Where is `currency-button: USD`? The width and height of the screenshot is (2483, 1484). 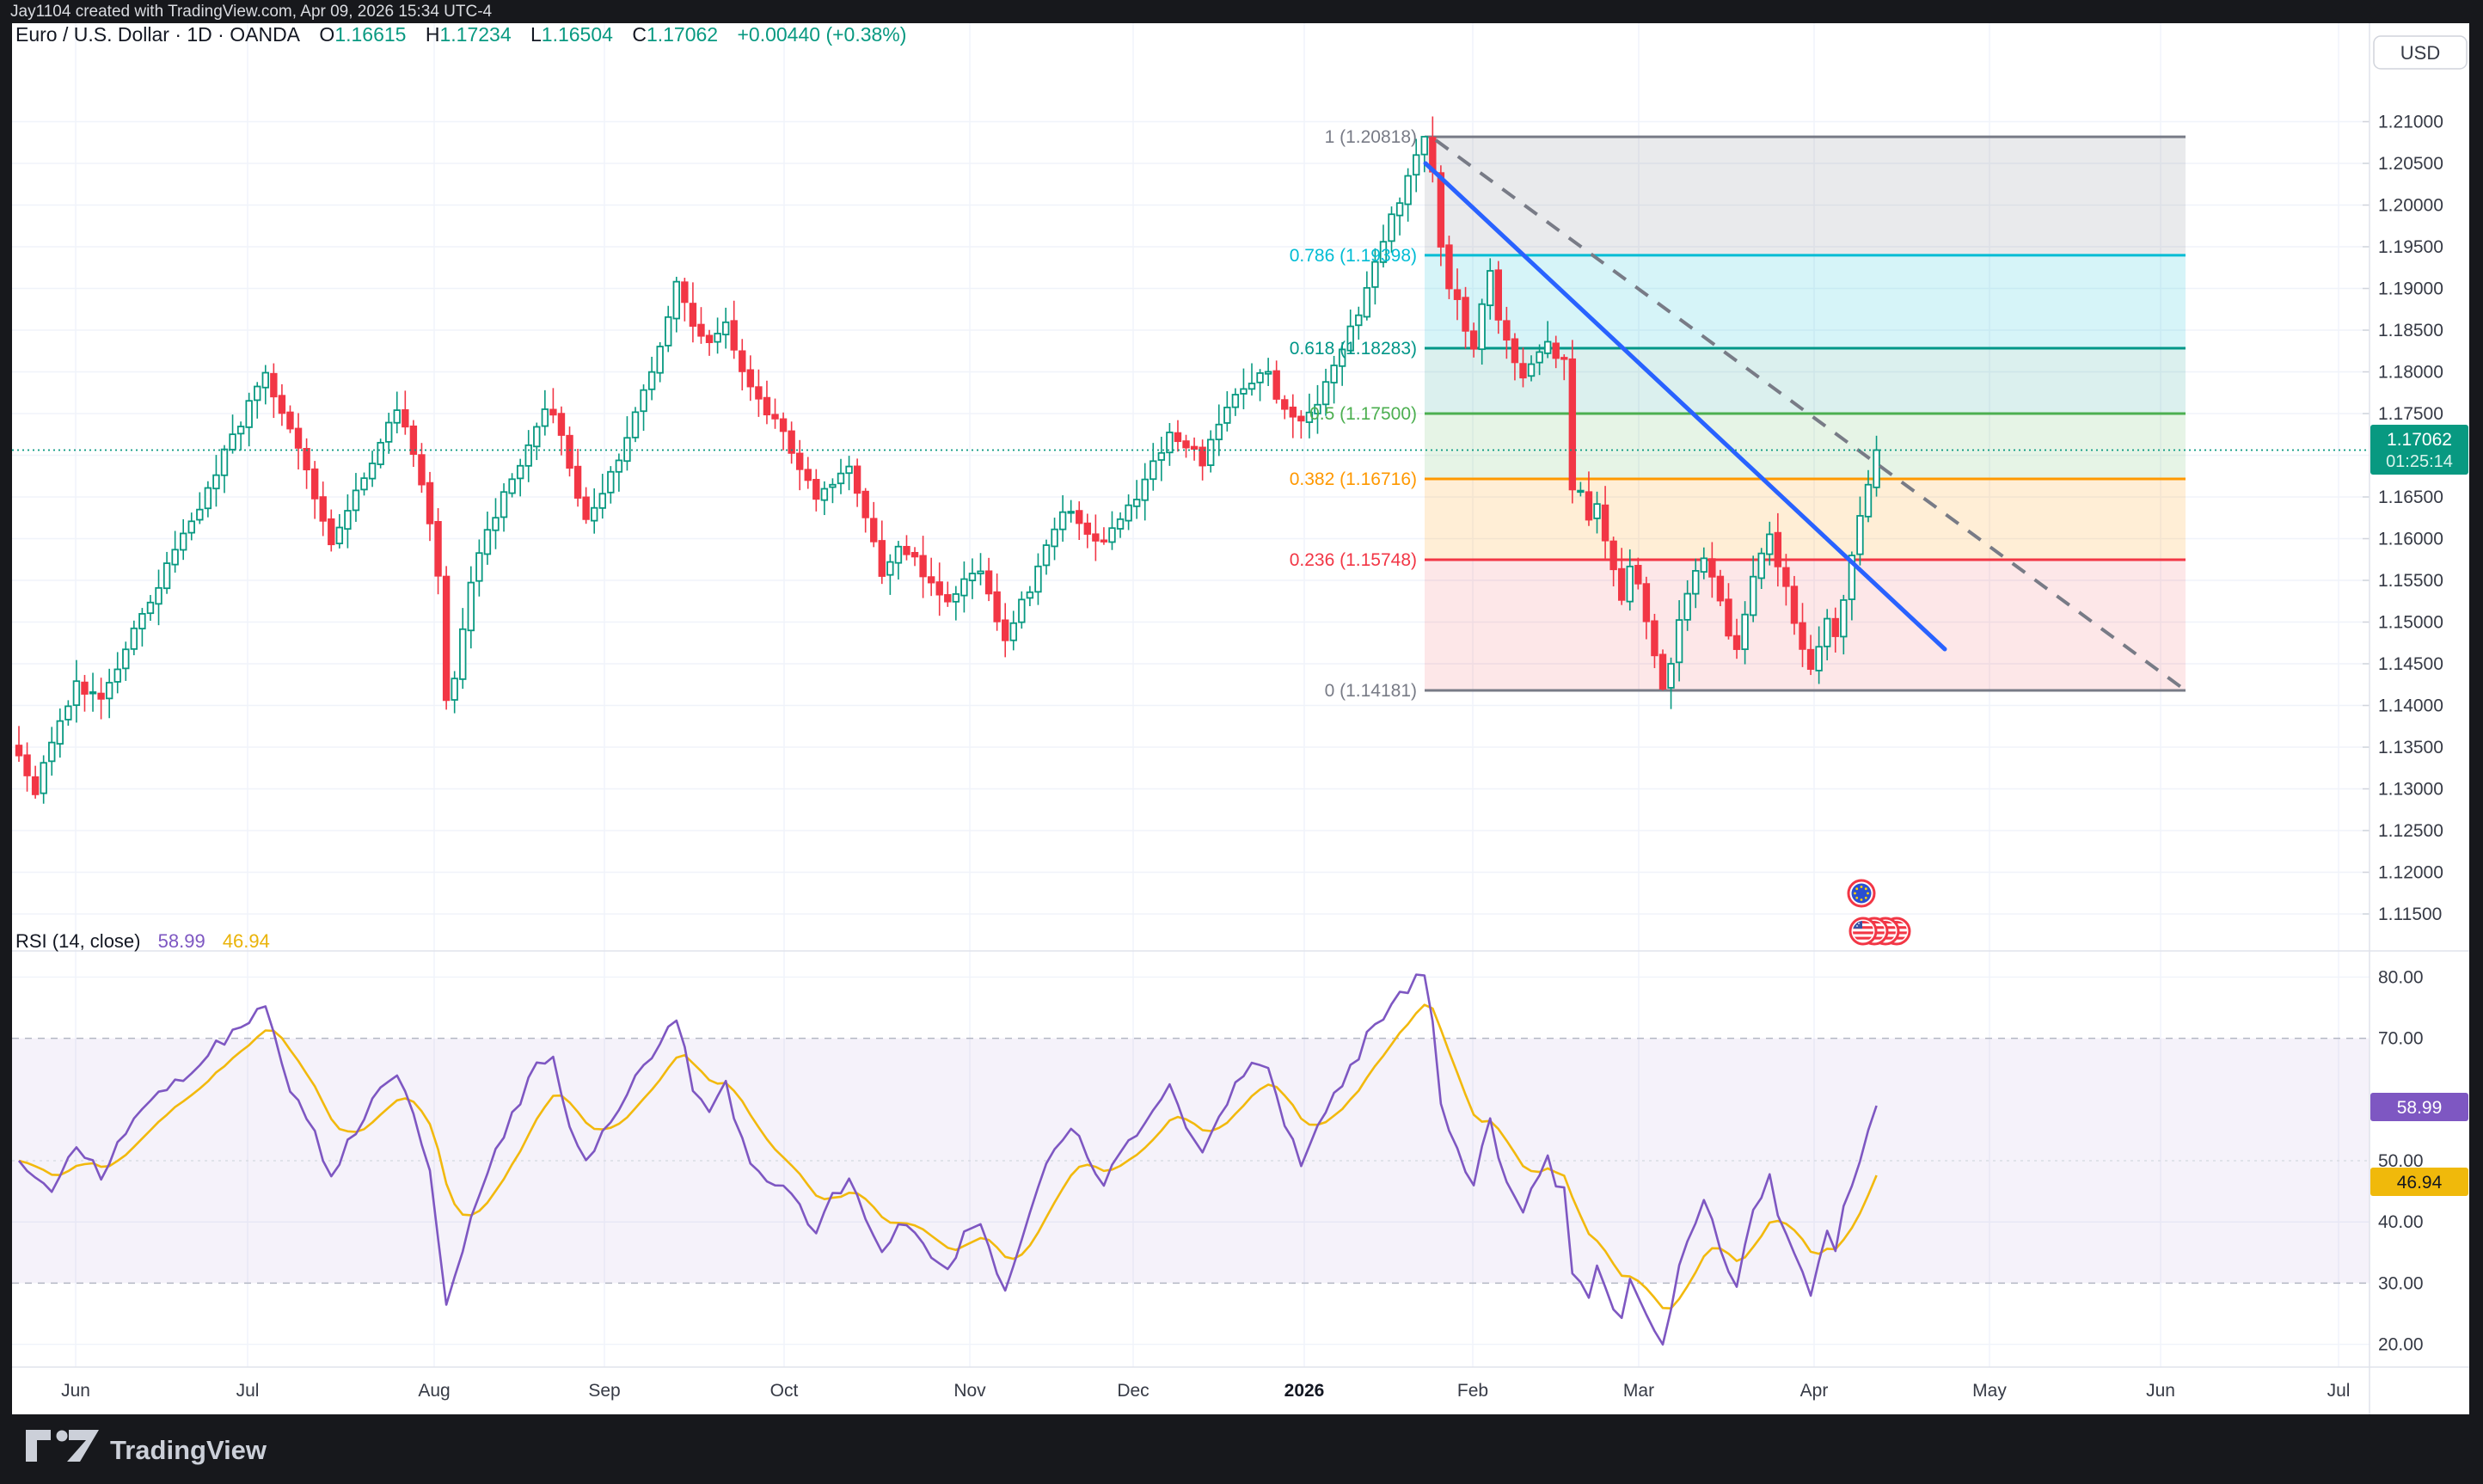
currency-button: USD is located at coordinates (2421, 52).